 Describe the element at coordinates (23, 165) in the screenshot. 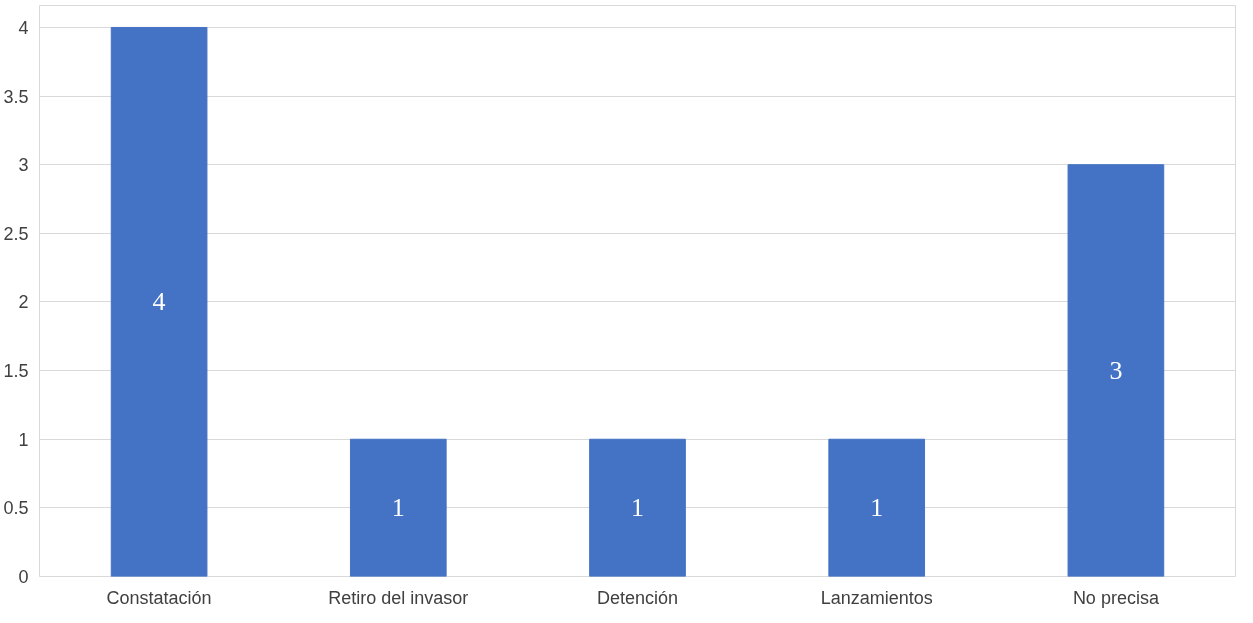

I see `y-tick-label: 3` at that location.